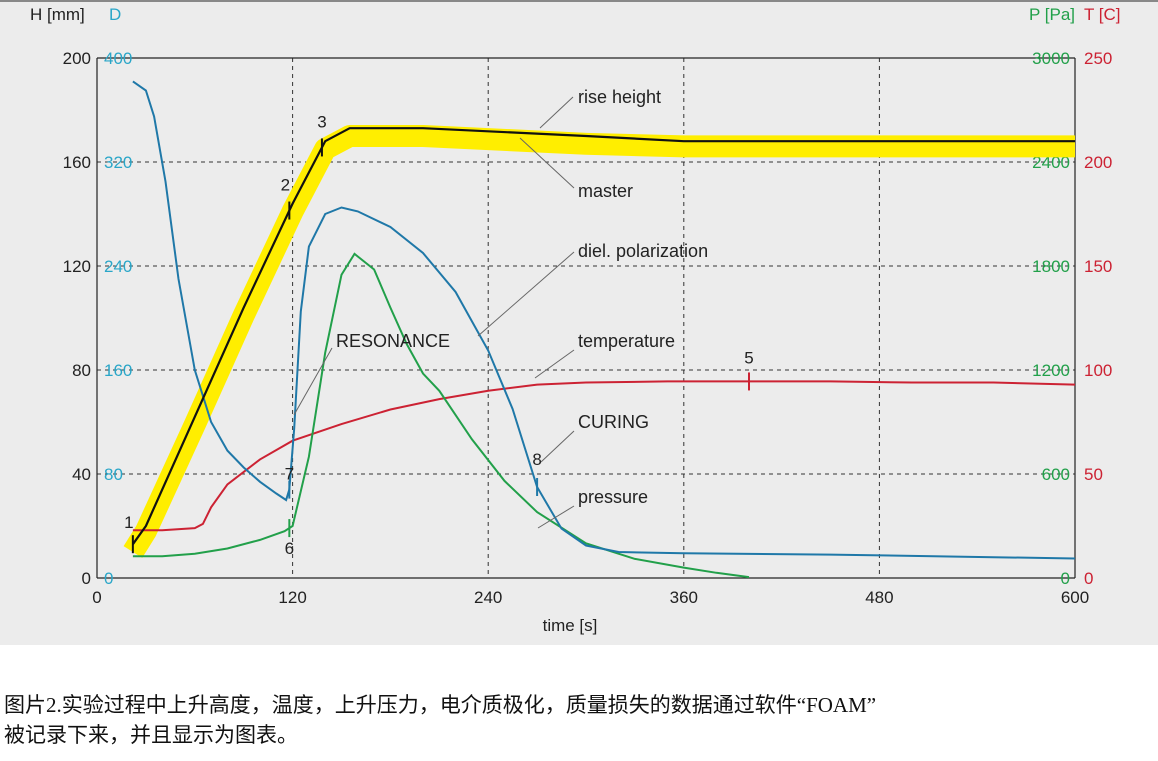  Describe the element at coordinates (1051, 58) in the screenshot. I see `p-tick-label: 3000` at that location.